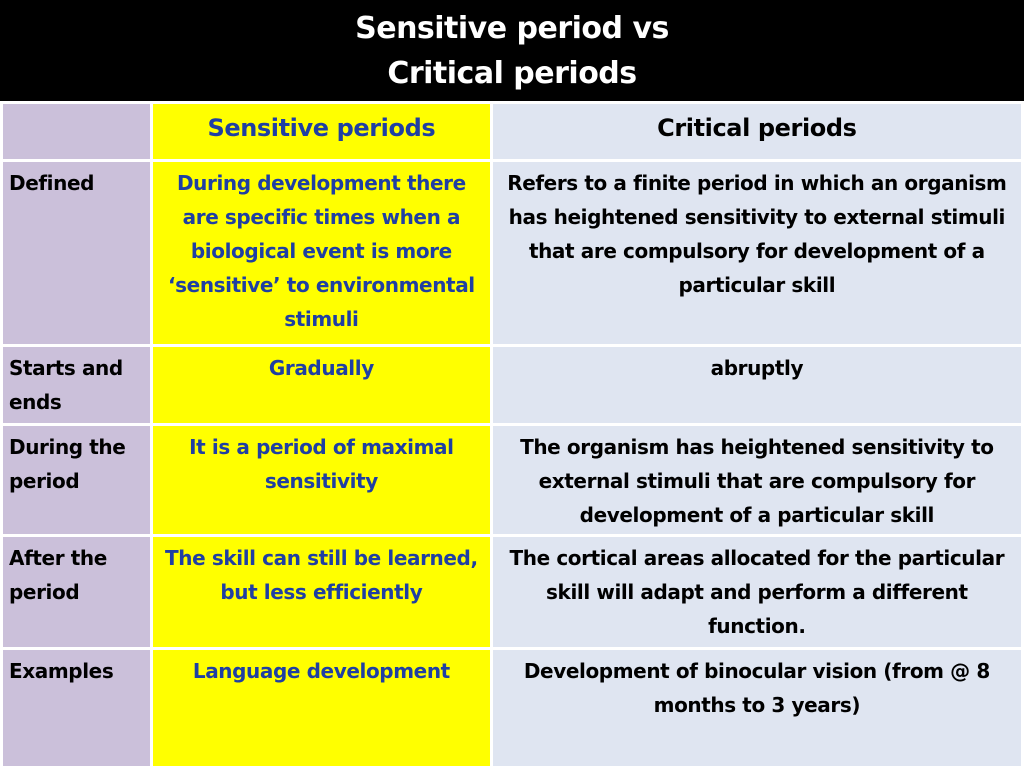 This screenshot has height=768, width=1024. What do you see at coordinates (756, 385) in the screenshot?
I see `critical-cell-starts-and-ends: abruptly` at bounding box center [756, 385].